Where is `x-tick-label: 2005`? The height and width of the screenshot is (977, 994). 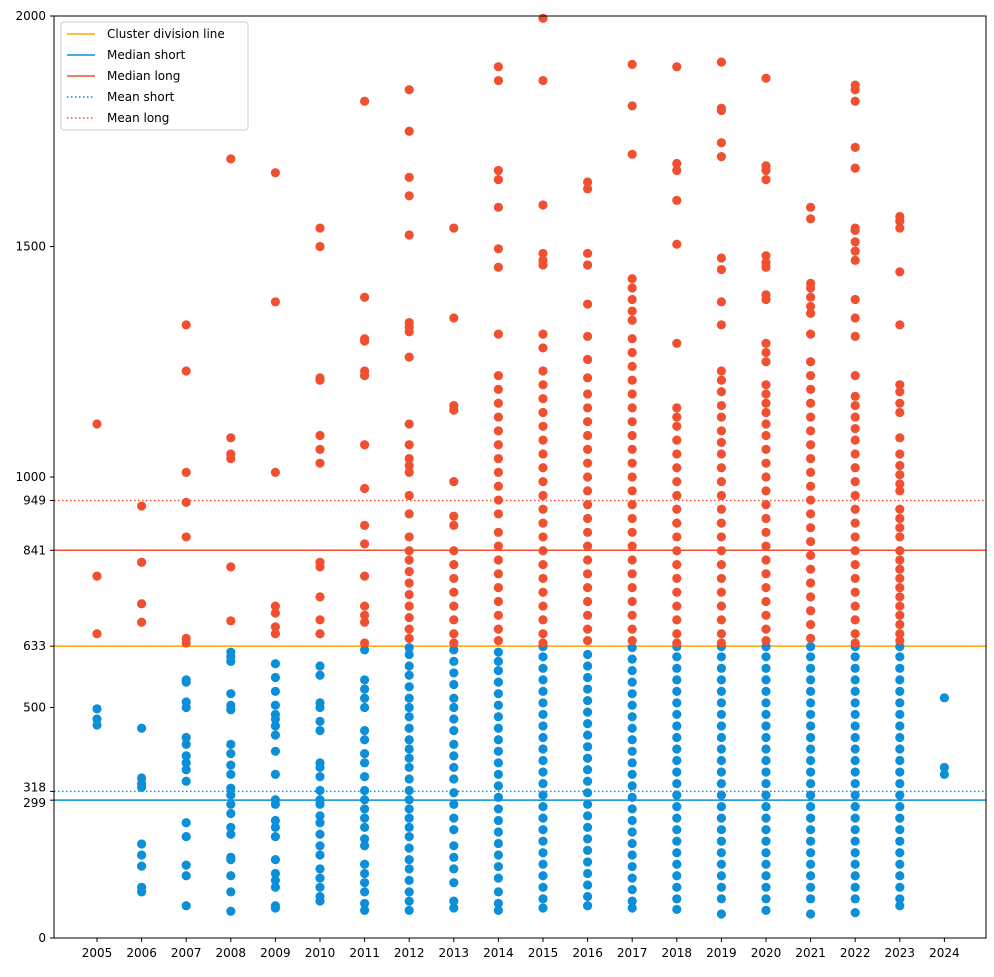 x-tick-label: 2005 is located at coordinates (97, 953).